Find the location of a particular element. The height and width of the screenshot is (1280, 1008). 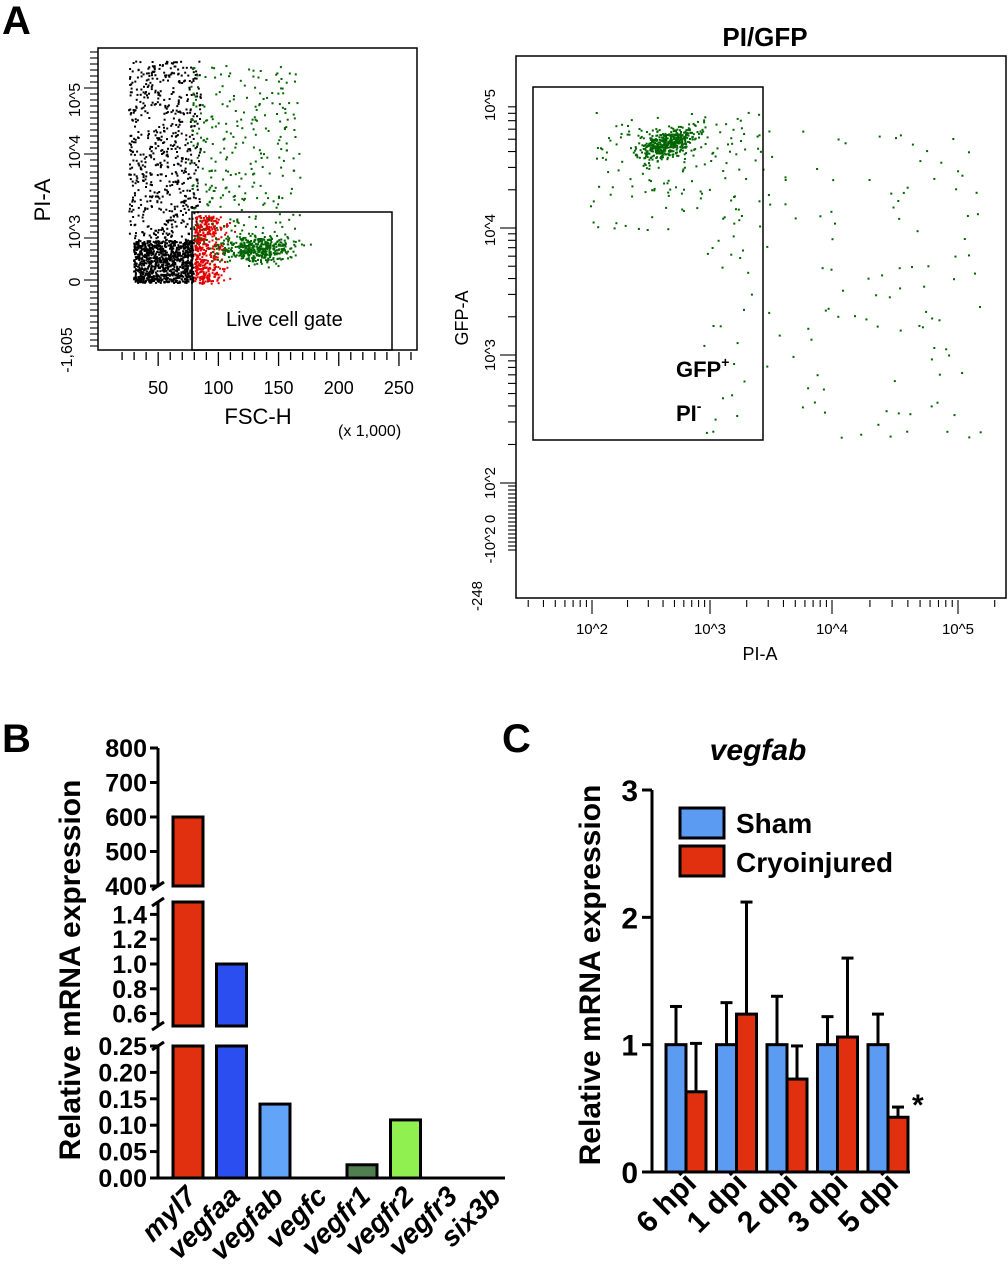

ytick-label: -248 is located at coordinates (477, 596).